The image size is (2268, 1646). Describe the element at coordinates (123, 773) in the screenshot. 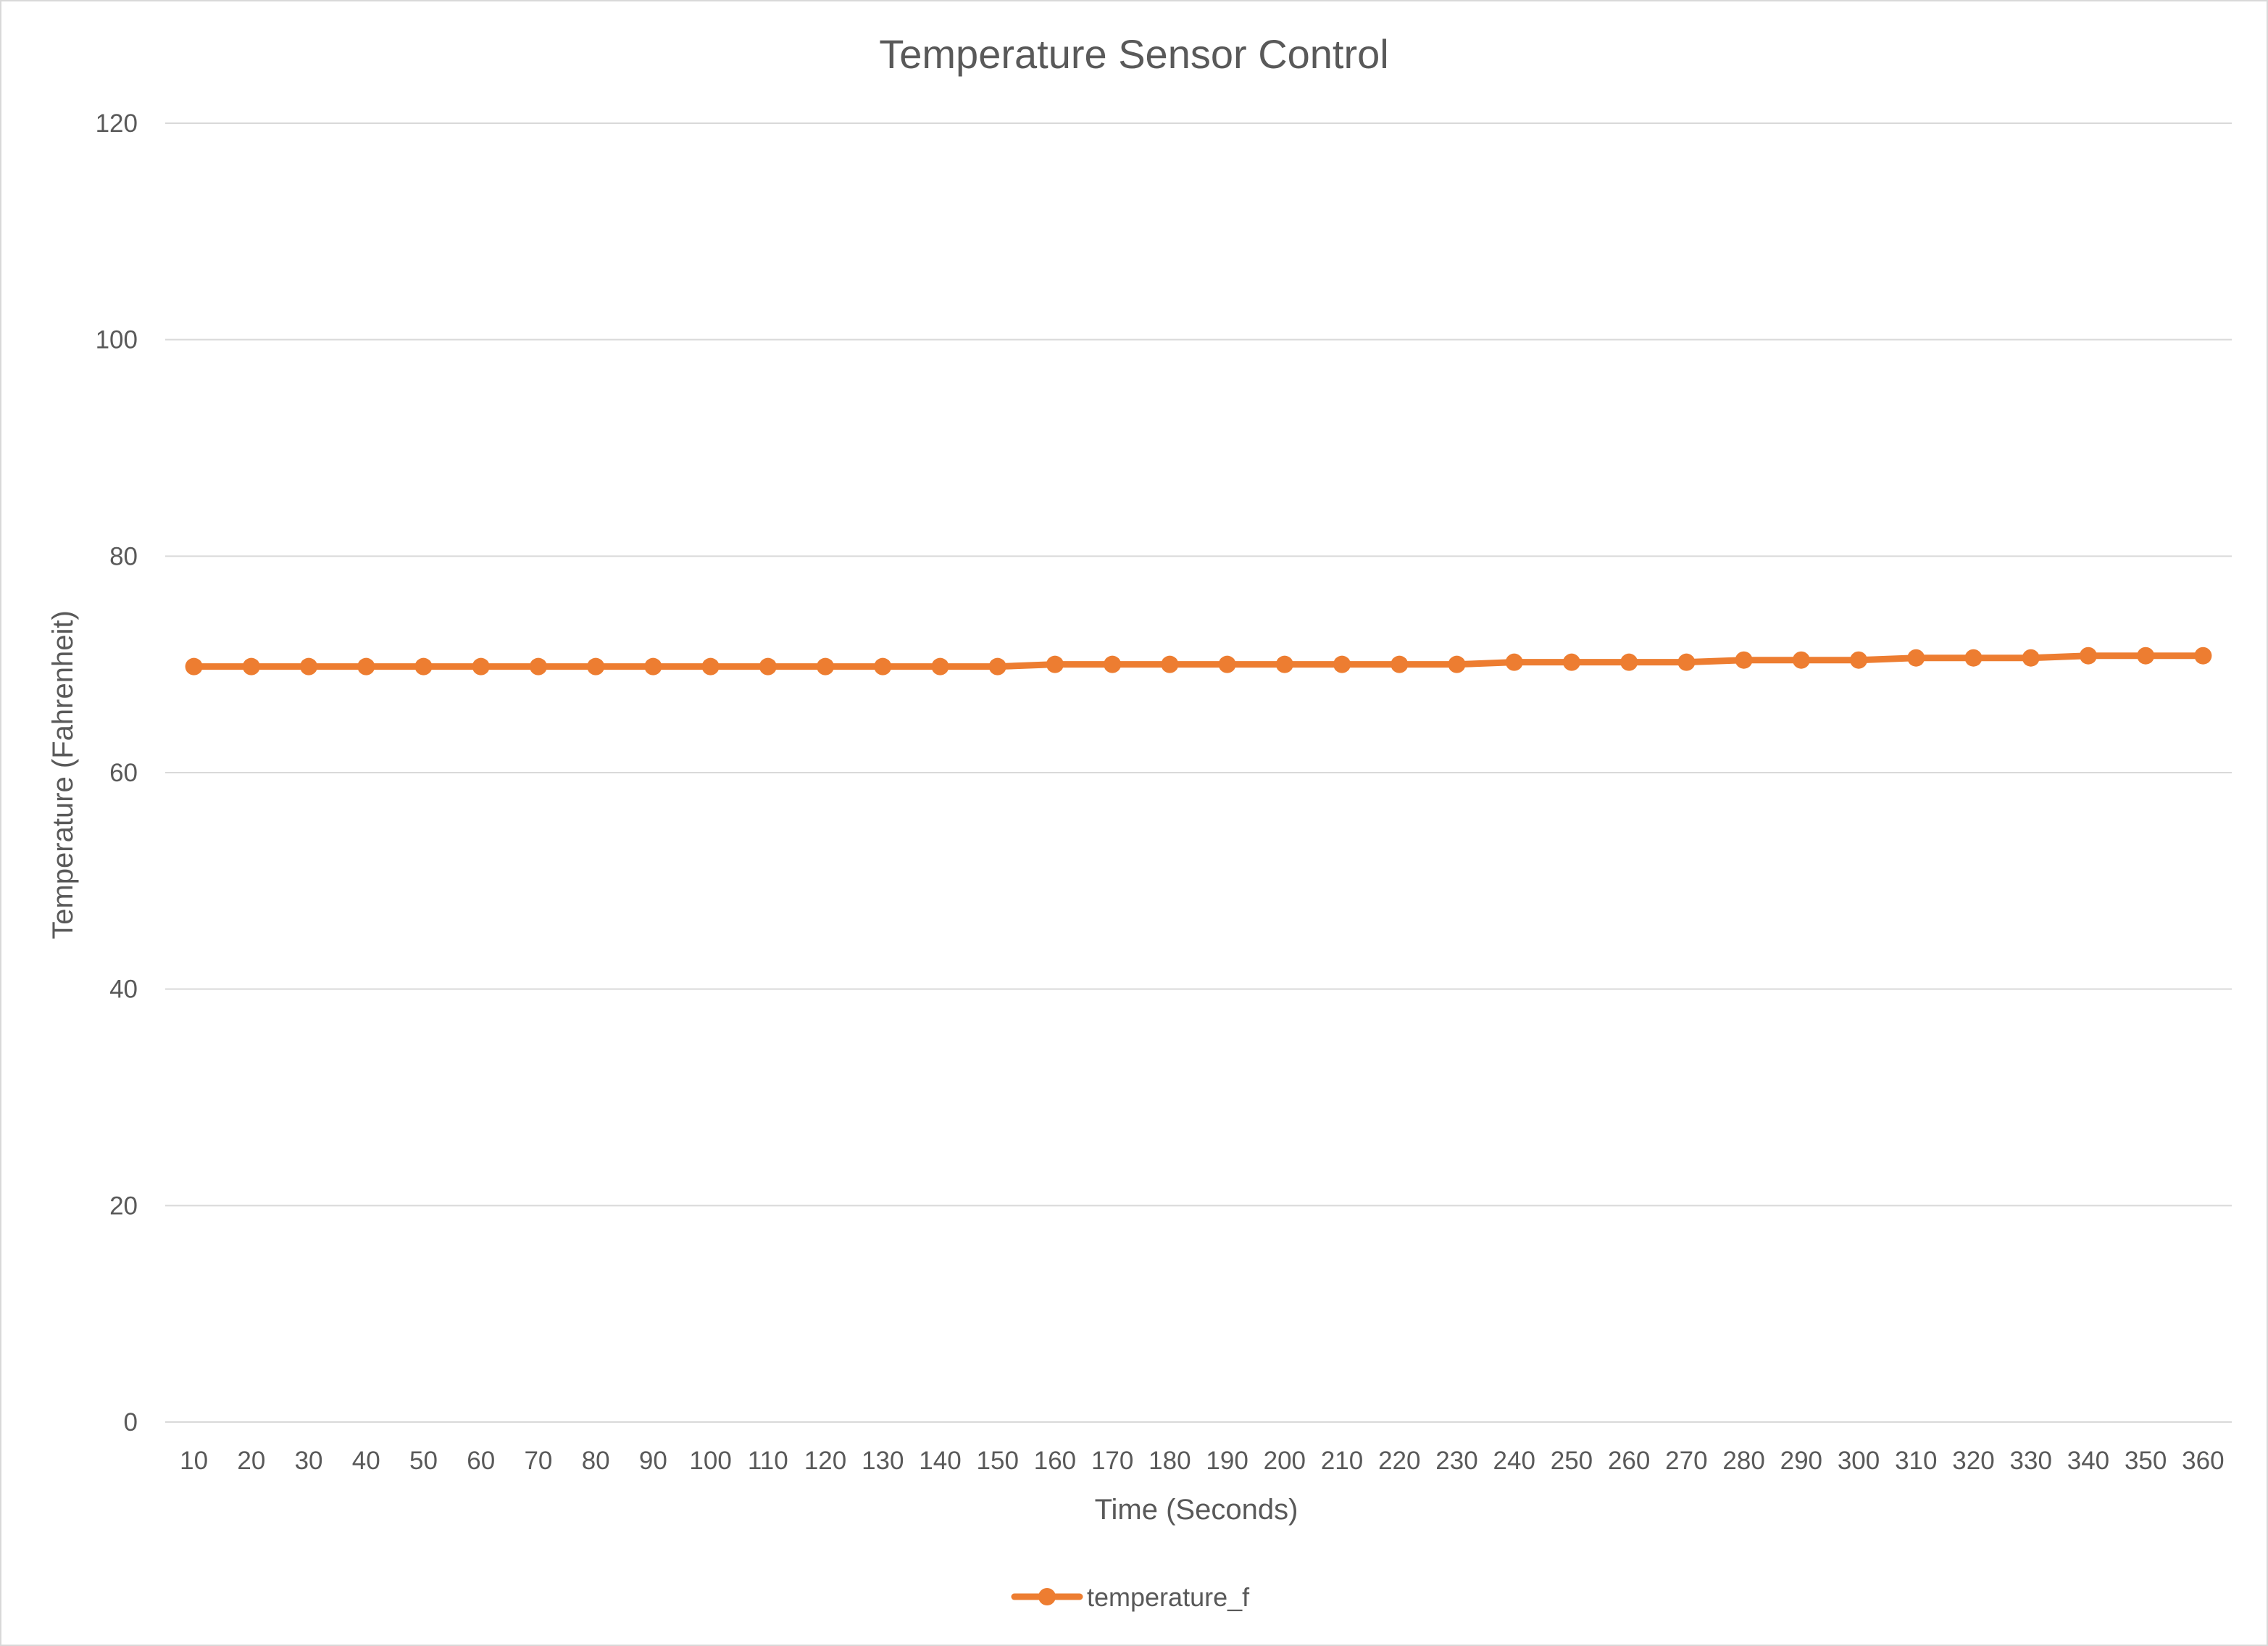

I see `y-tick-label: 60` at that location.